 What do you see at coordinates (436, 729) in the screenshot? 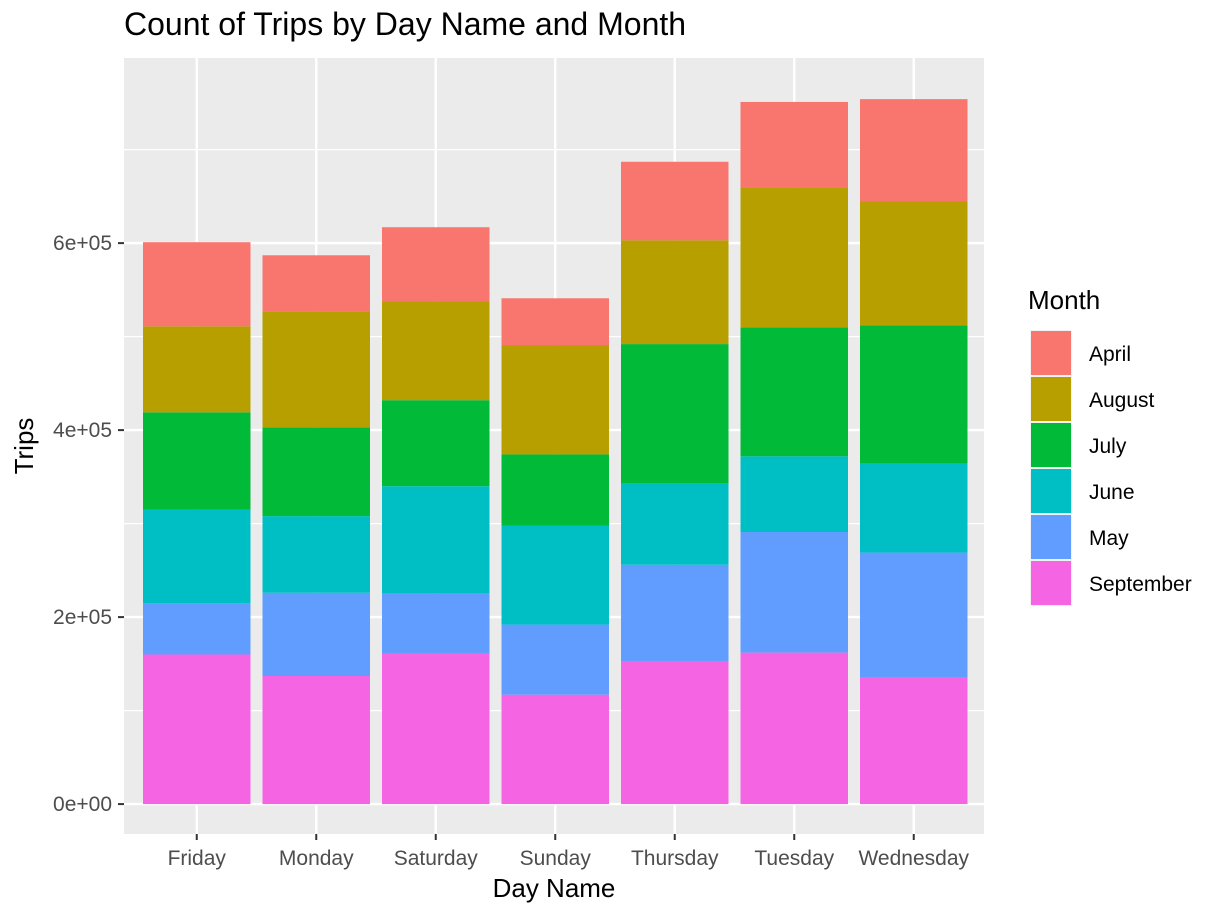
I see `bar-saturday-september` at bounding box center [436, 729].